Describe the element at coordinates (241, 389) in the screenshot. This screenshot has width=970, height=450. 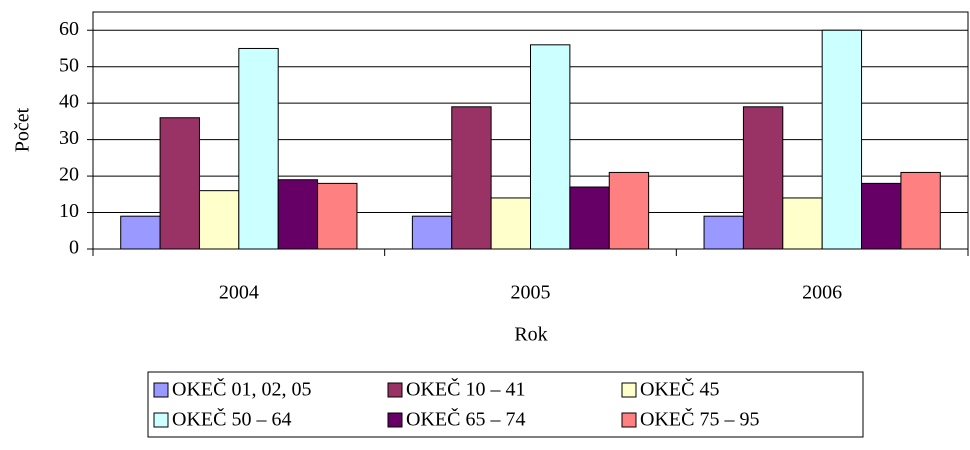
I see `legend-label: OKEČ 01, 02, 05` at that location.